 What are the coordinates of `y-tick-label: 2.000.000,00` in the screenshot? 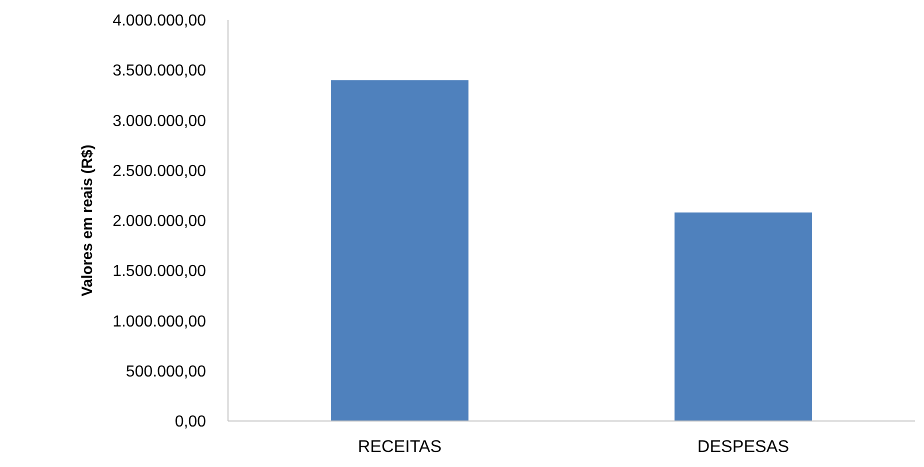 It's located at (159, 221).